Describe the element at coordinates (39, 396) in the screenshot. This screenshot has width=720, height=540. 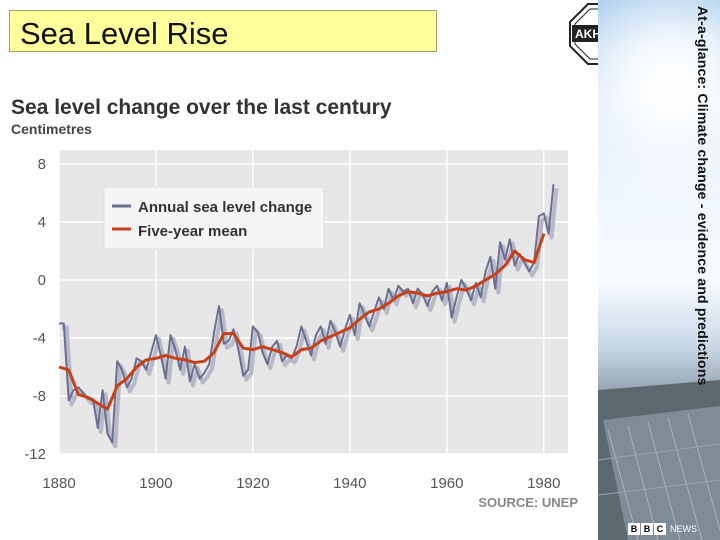
I see `y-tick-label: -8` at that location.